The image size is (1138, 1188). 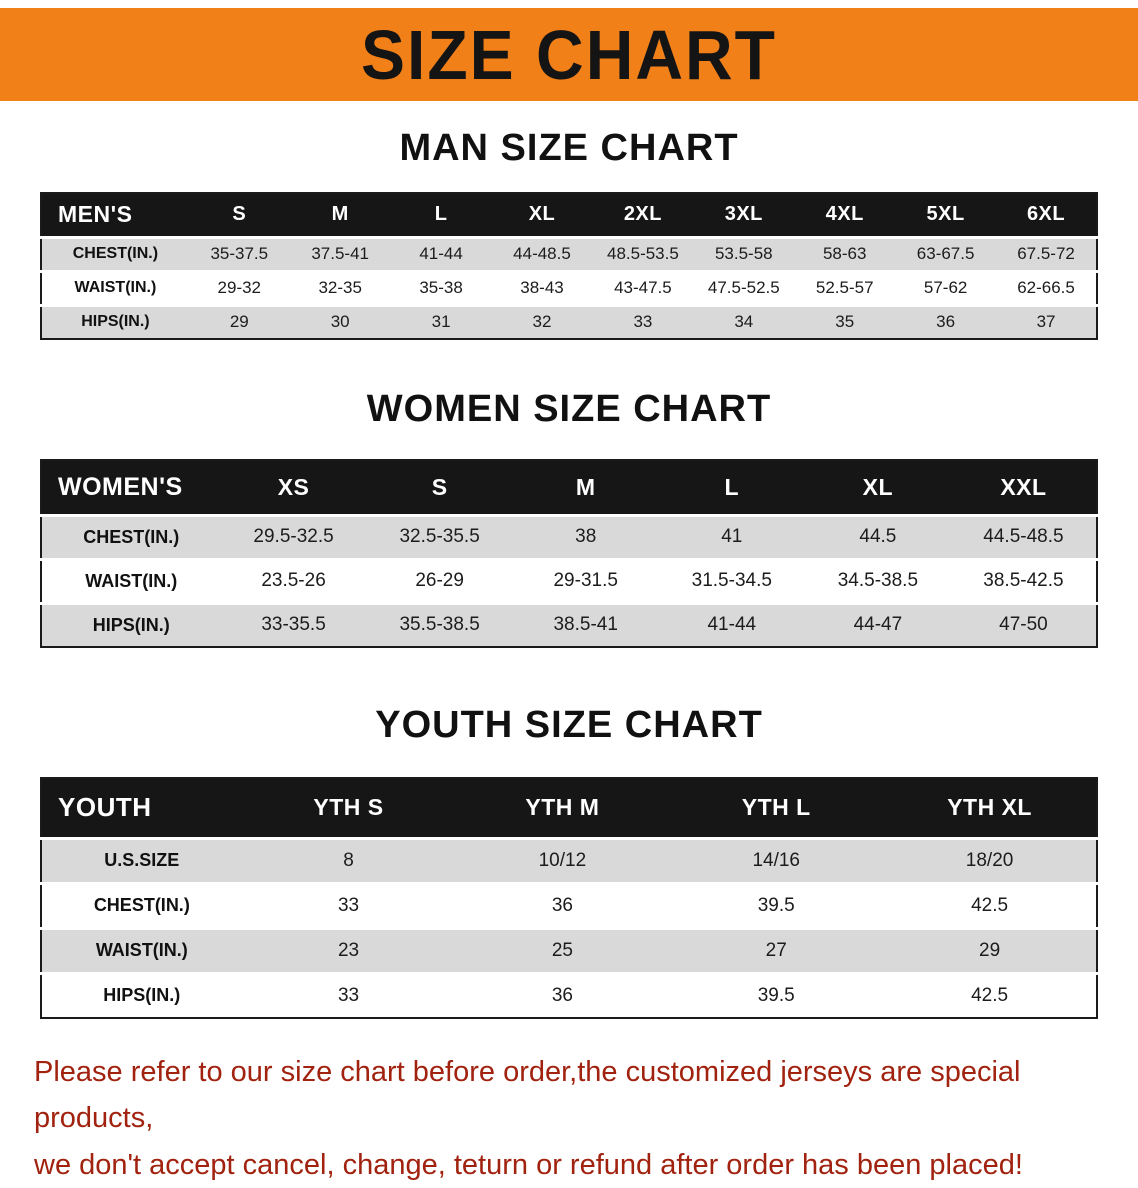 What do you see at coordinates (1023, 536) in the screenshot?
I see `size-value-cell: 44.5-48.5` at bounding box center [1023, 536].